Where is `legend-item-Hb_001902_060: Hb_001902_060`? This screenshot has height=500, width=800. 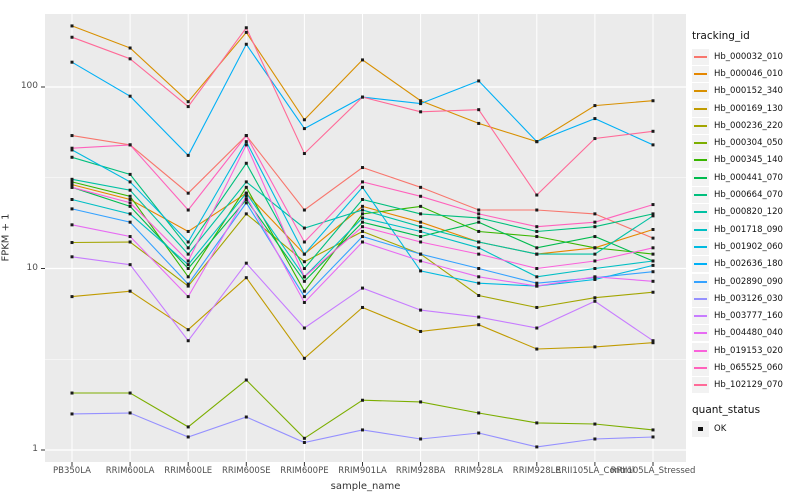
legend-item-Hb_001902_060: Hb_001902_060 is located at coordinates (746, 246).